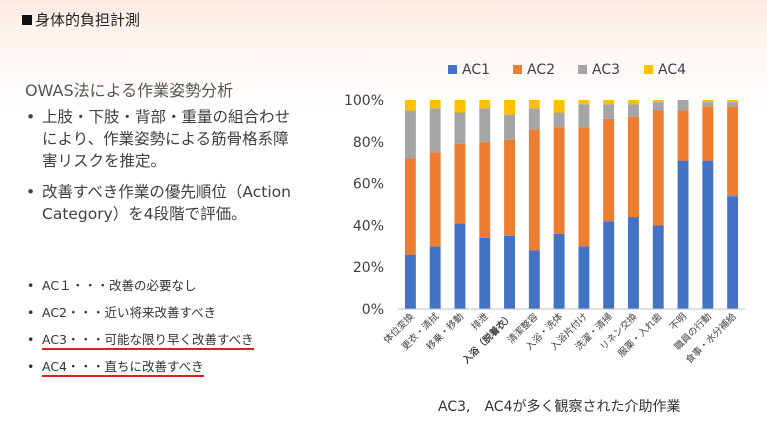 The height and width of the screenshot is (434, 767). Describe the element at coordinates (606, 70) in the screenshot. I see `legend-label: AC3` at that location.